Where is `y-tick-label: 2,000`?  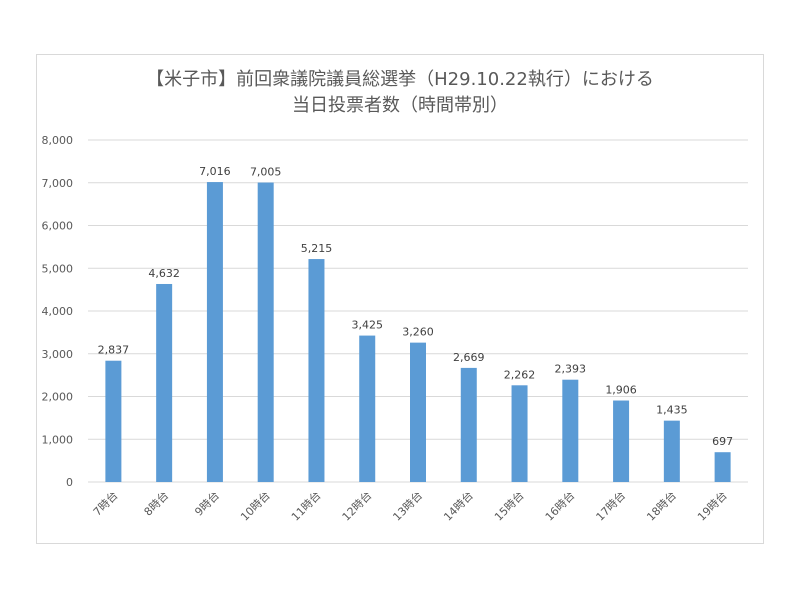
y-tick-label: 2,000 is located at coordinates (58, 397).